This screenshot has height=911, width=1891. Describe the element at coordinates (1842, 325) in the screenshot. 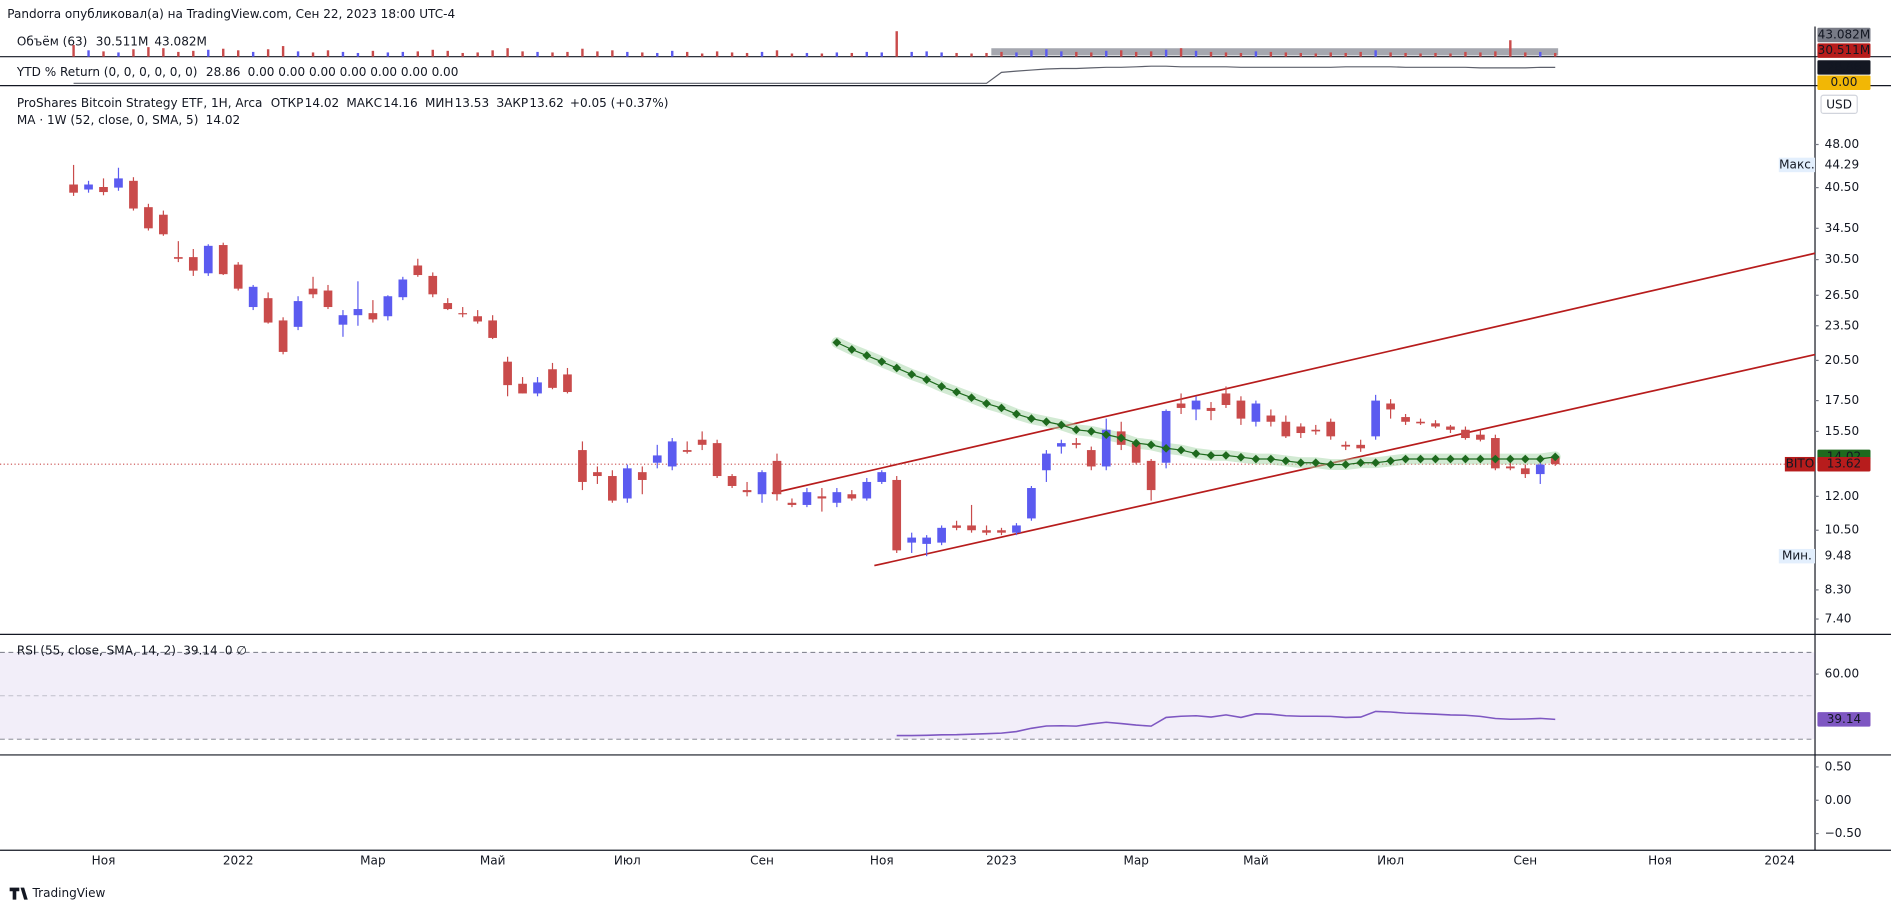

I see `price-tick-label: 23.50` at that location.